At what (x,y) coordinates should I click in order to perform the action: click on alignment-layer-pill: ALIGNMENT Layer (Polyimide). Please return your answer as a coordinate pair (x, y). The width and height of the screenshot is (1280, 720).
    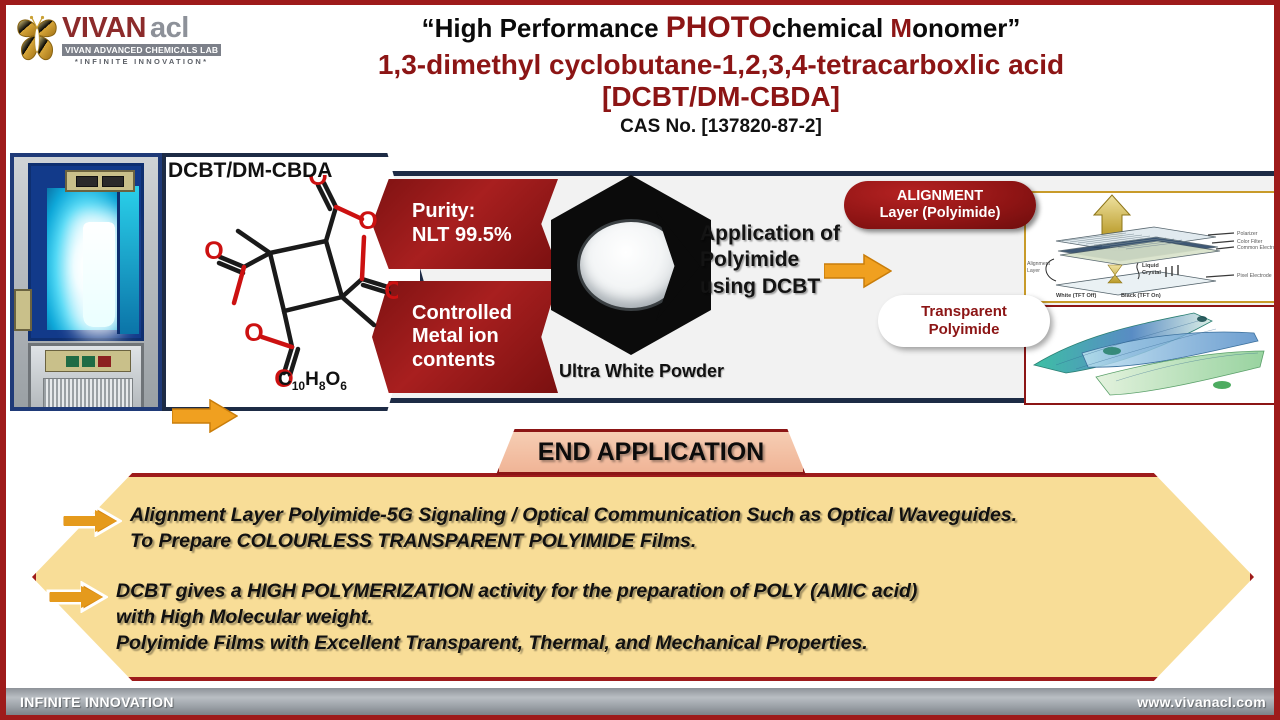
    Looking at the image, I should click on (940, 205).